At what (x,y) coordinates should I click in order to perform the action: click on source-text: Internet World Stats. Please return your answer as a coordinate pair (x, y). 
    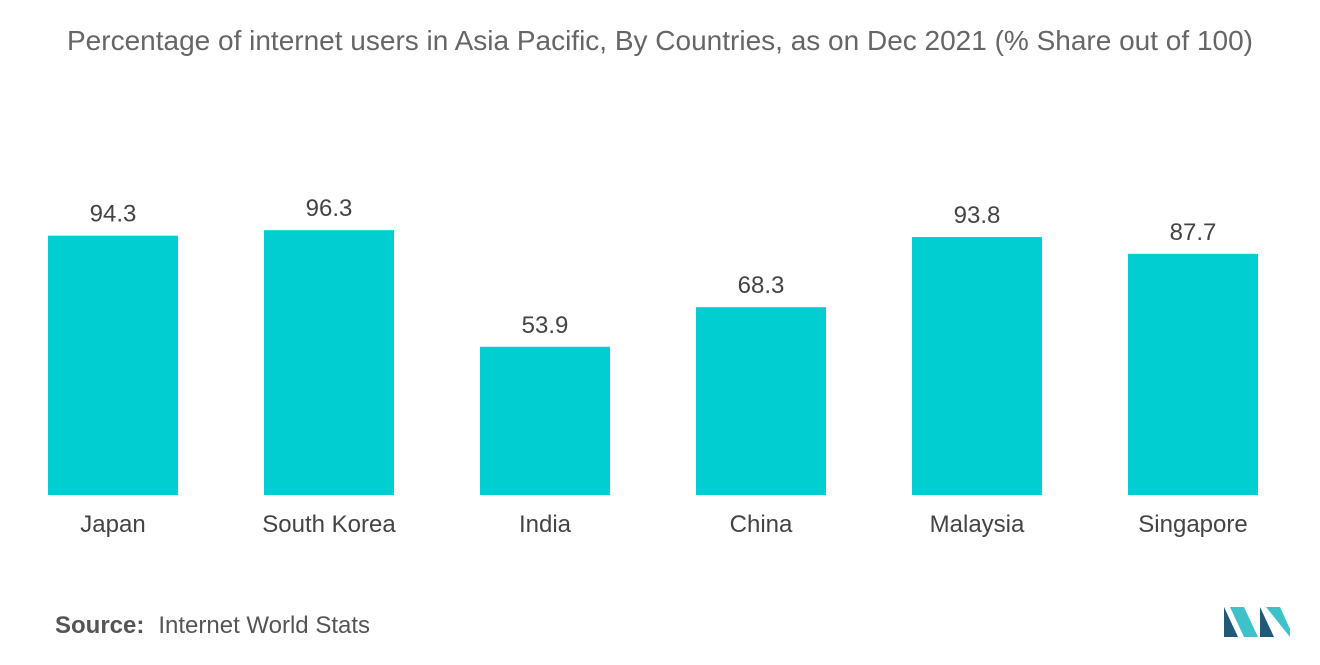
    Looking at the image, I should click on (264, 625).